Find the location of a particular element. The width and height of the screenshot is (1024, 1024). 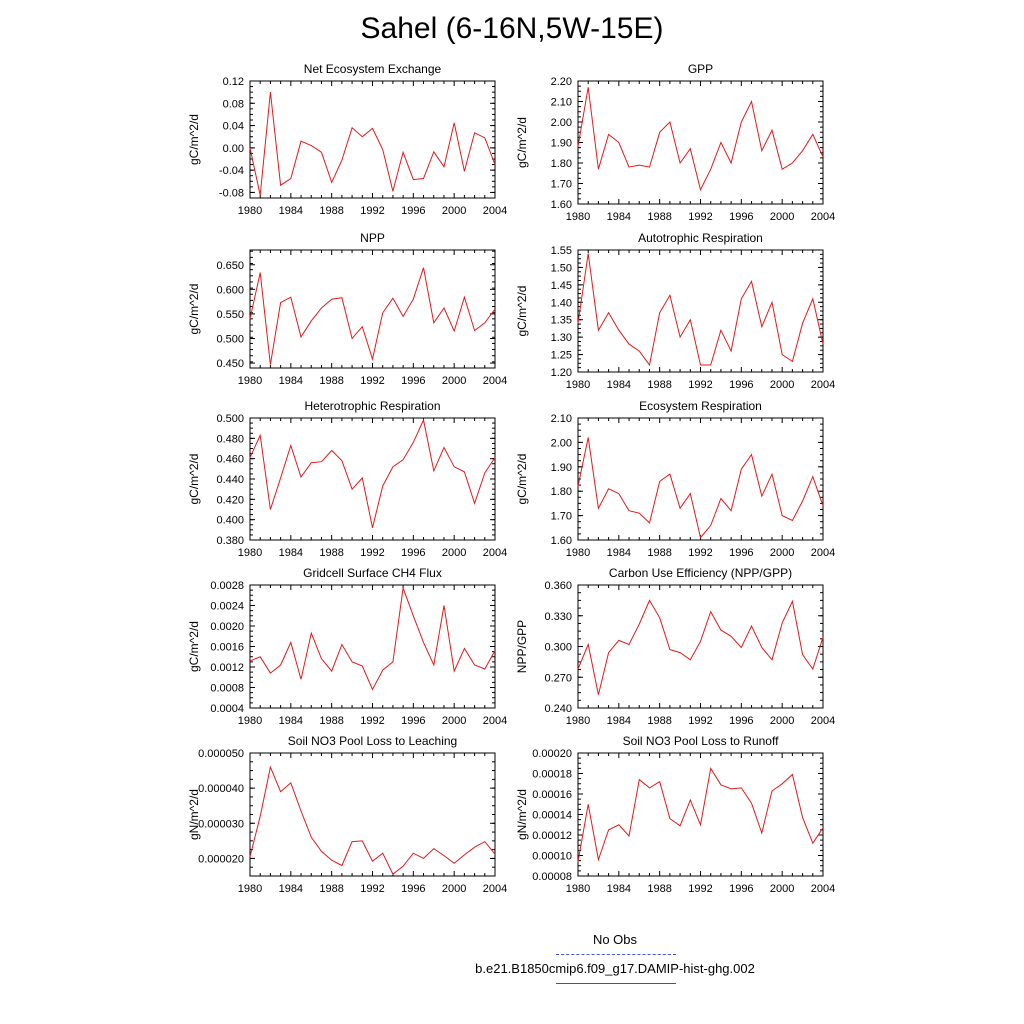

y-tick-label: 2.00 is located at coordinates (561, 123).